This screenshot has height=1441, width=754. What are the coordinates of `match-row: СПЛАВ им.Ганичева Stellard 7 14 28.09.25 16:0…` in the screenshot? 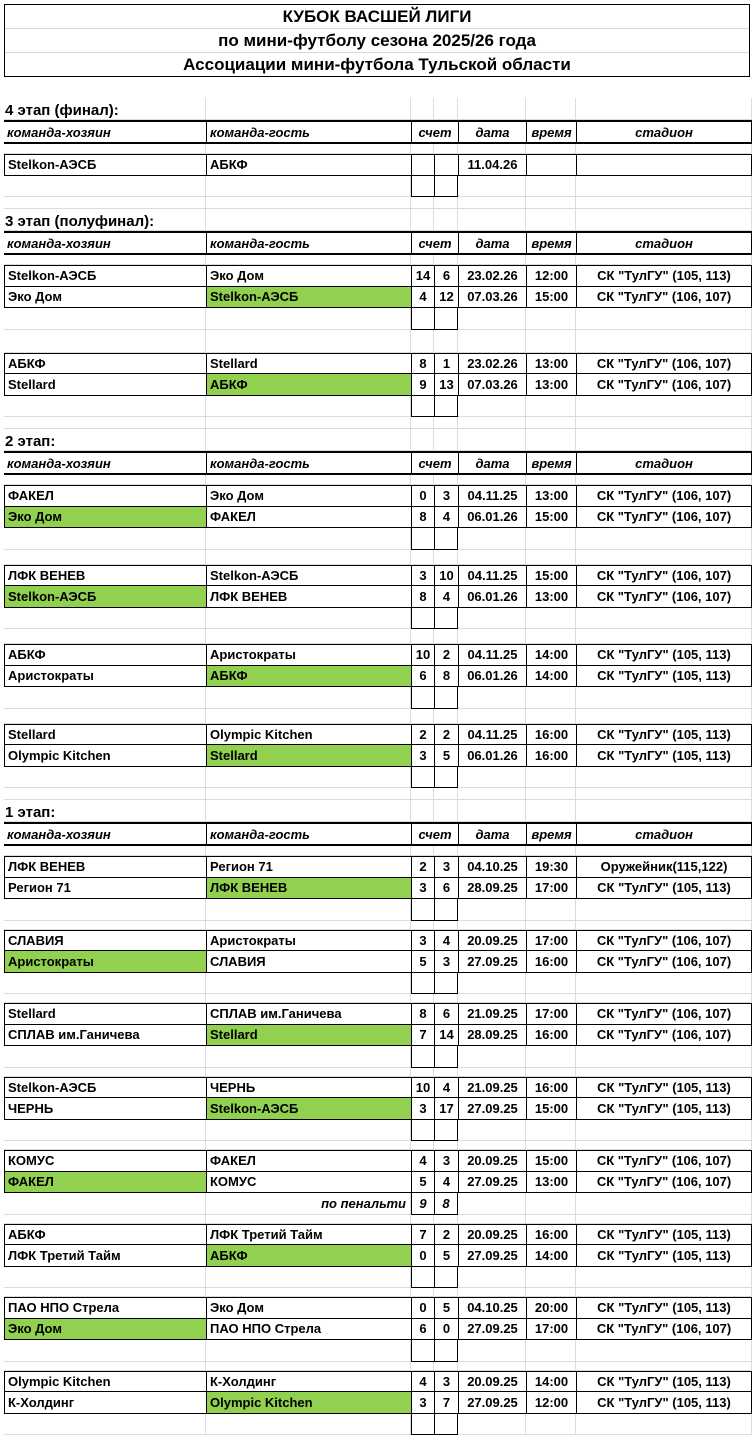 It's located at (378, 1035).